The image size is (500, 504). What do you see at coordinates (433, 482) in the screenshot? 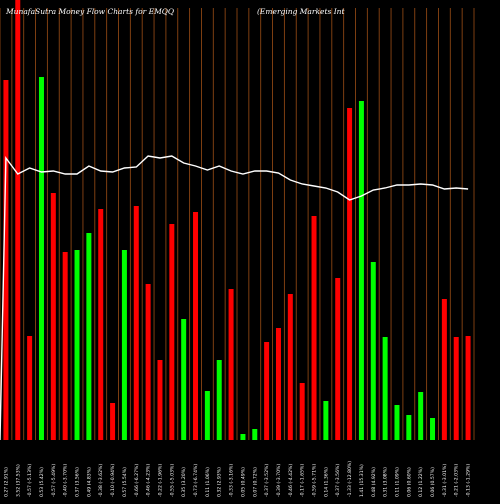
I see `x-tick-label: 0.06 (0.57%)` at bounding box center [433, 482].